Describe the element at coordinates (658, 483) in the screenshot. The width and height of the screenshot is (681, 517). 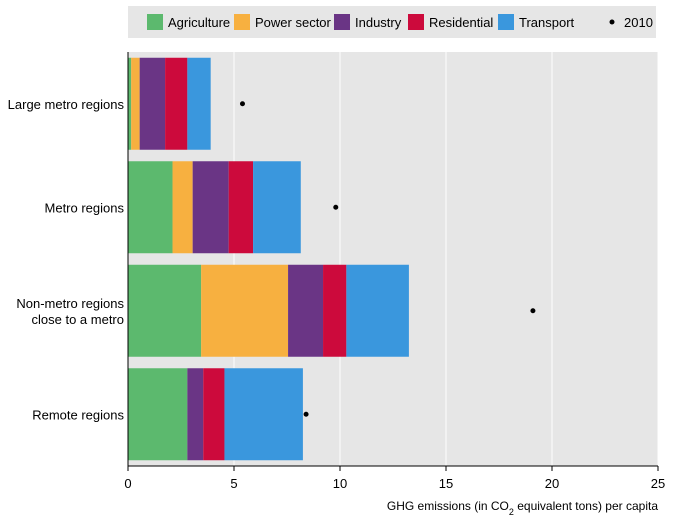
I see `x-tick-label: 25` at that location.